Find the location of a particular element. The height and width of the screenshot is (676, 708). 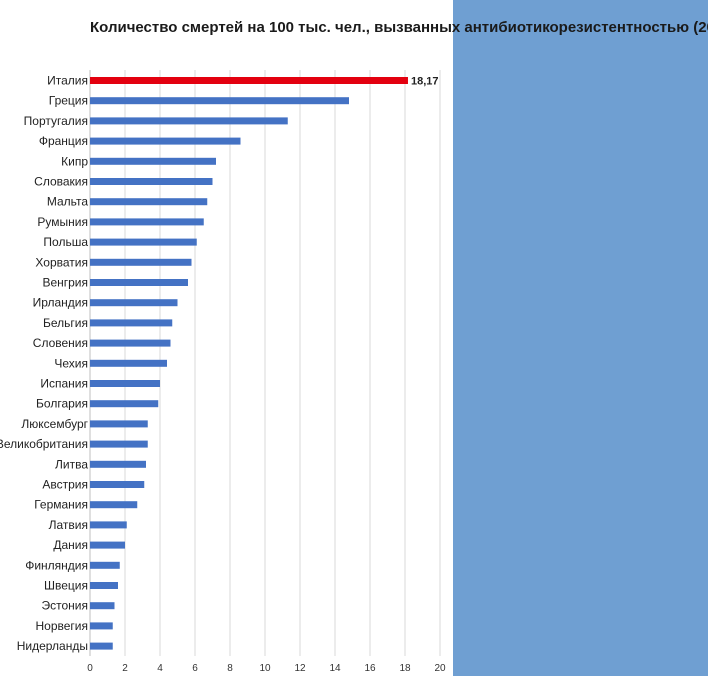

bar-highlighted is located at coordinates (249, 80).